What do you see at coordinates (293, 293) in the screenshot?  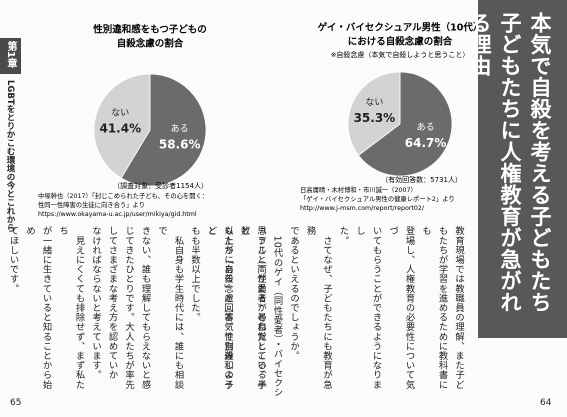 I see `text-column: であるといえるのでしょうか。` at bounding box center [293, 293].